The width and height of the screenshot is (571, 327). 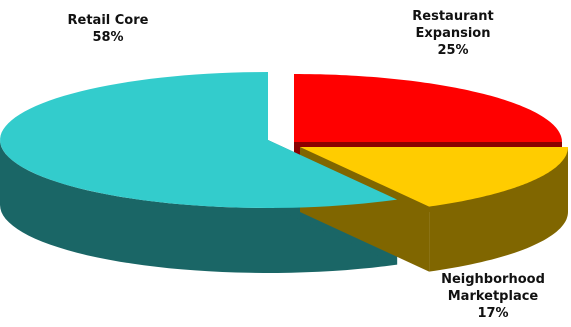 I want to click on slice-name-neighborhood-marketplace-line2: Marketplace, so click(x=493, y=296).